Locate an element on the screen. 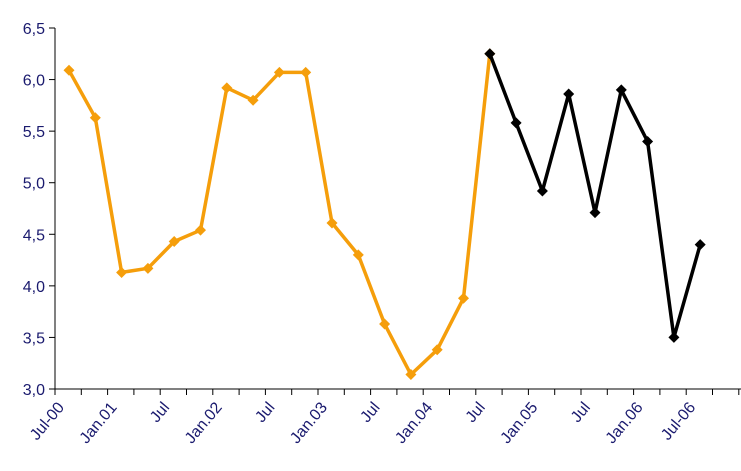 This screenshot has width=741, height=471. y-tick-label: 3,0 is located at coordinates (34, 390).